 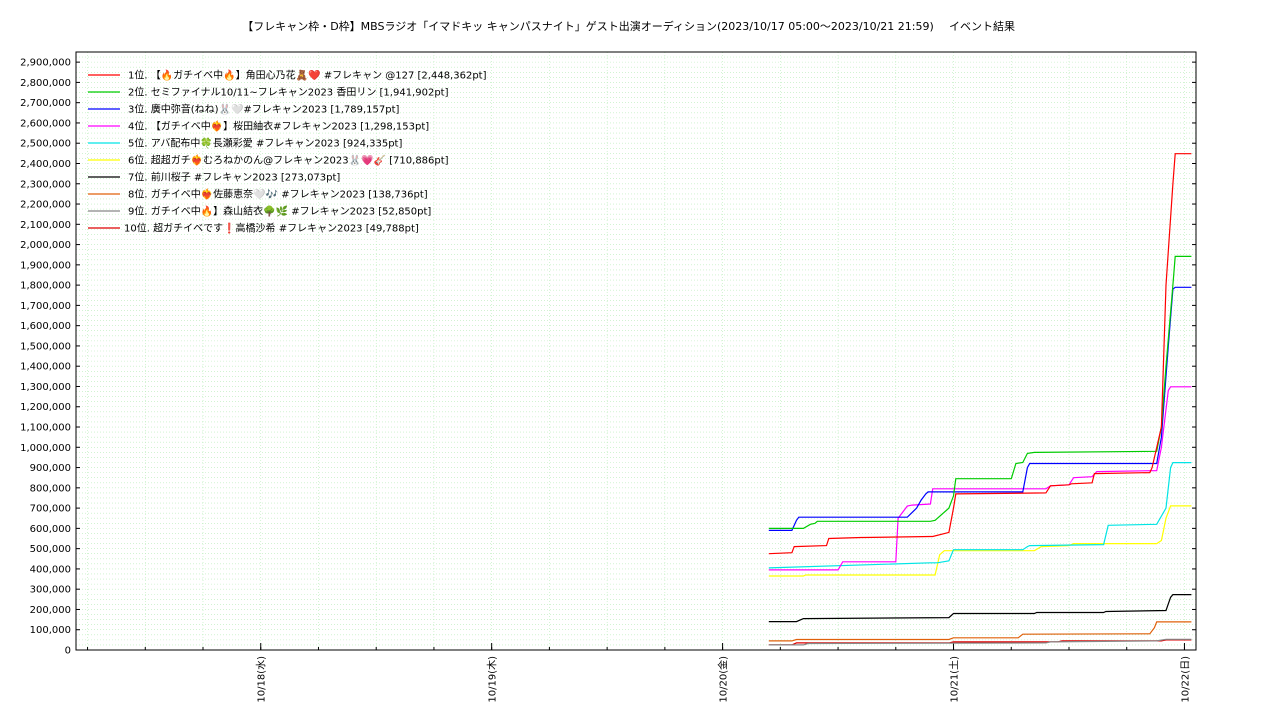 What do you see at coordinates (982, 26) in the screenshot?
I see `chart-subtitle: イベント結果` at bounding box center [982, 26].